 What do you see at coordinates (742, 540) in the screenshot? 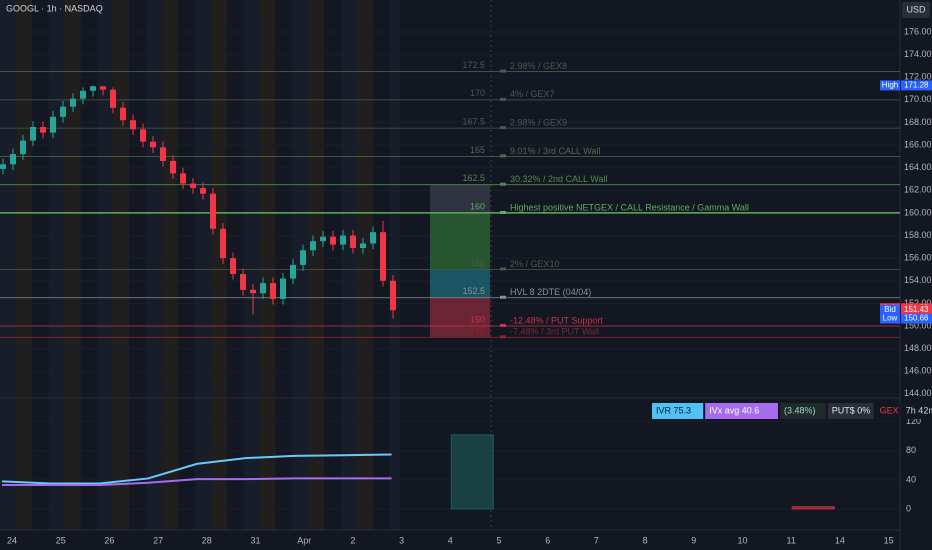
I see `x-tick-label: 10` at bounding box center [742, 540].